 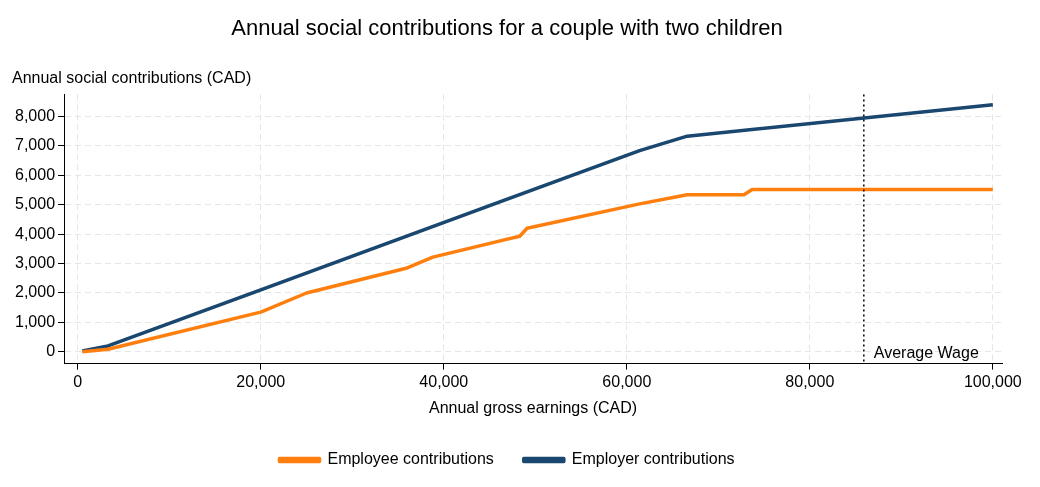 What do you see at coordinates (35, 262) in the screenshot?
I see `y-tick-label: 3,000` at bounding box center [35, 262].